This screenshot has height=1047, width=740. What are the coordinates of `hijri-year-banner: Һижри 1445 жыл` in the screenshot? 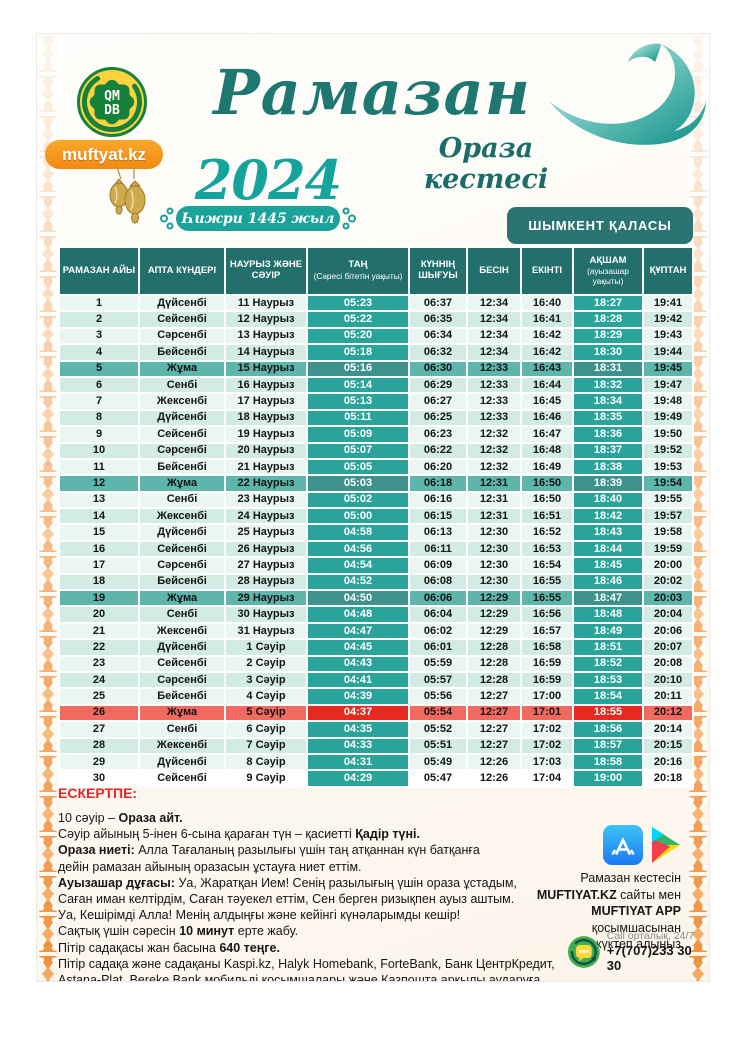 It's located at (258, 218).